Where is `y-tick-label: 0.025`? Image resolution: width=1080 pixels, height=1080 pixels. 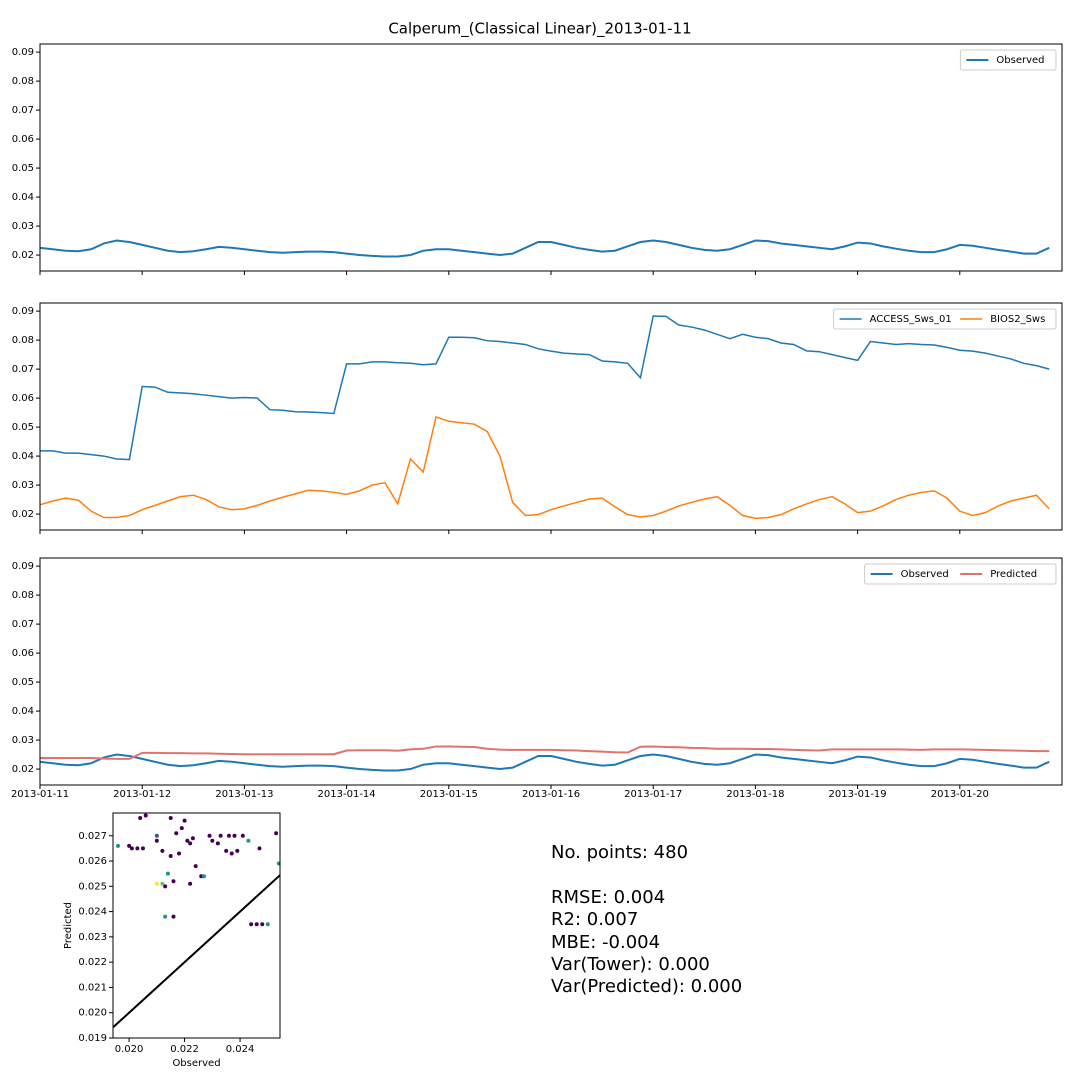 y-tick-label: 0.025 is located at coordinates (92, 886).